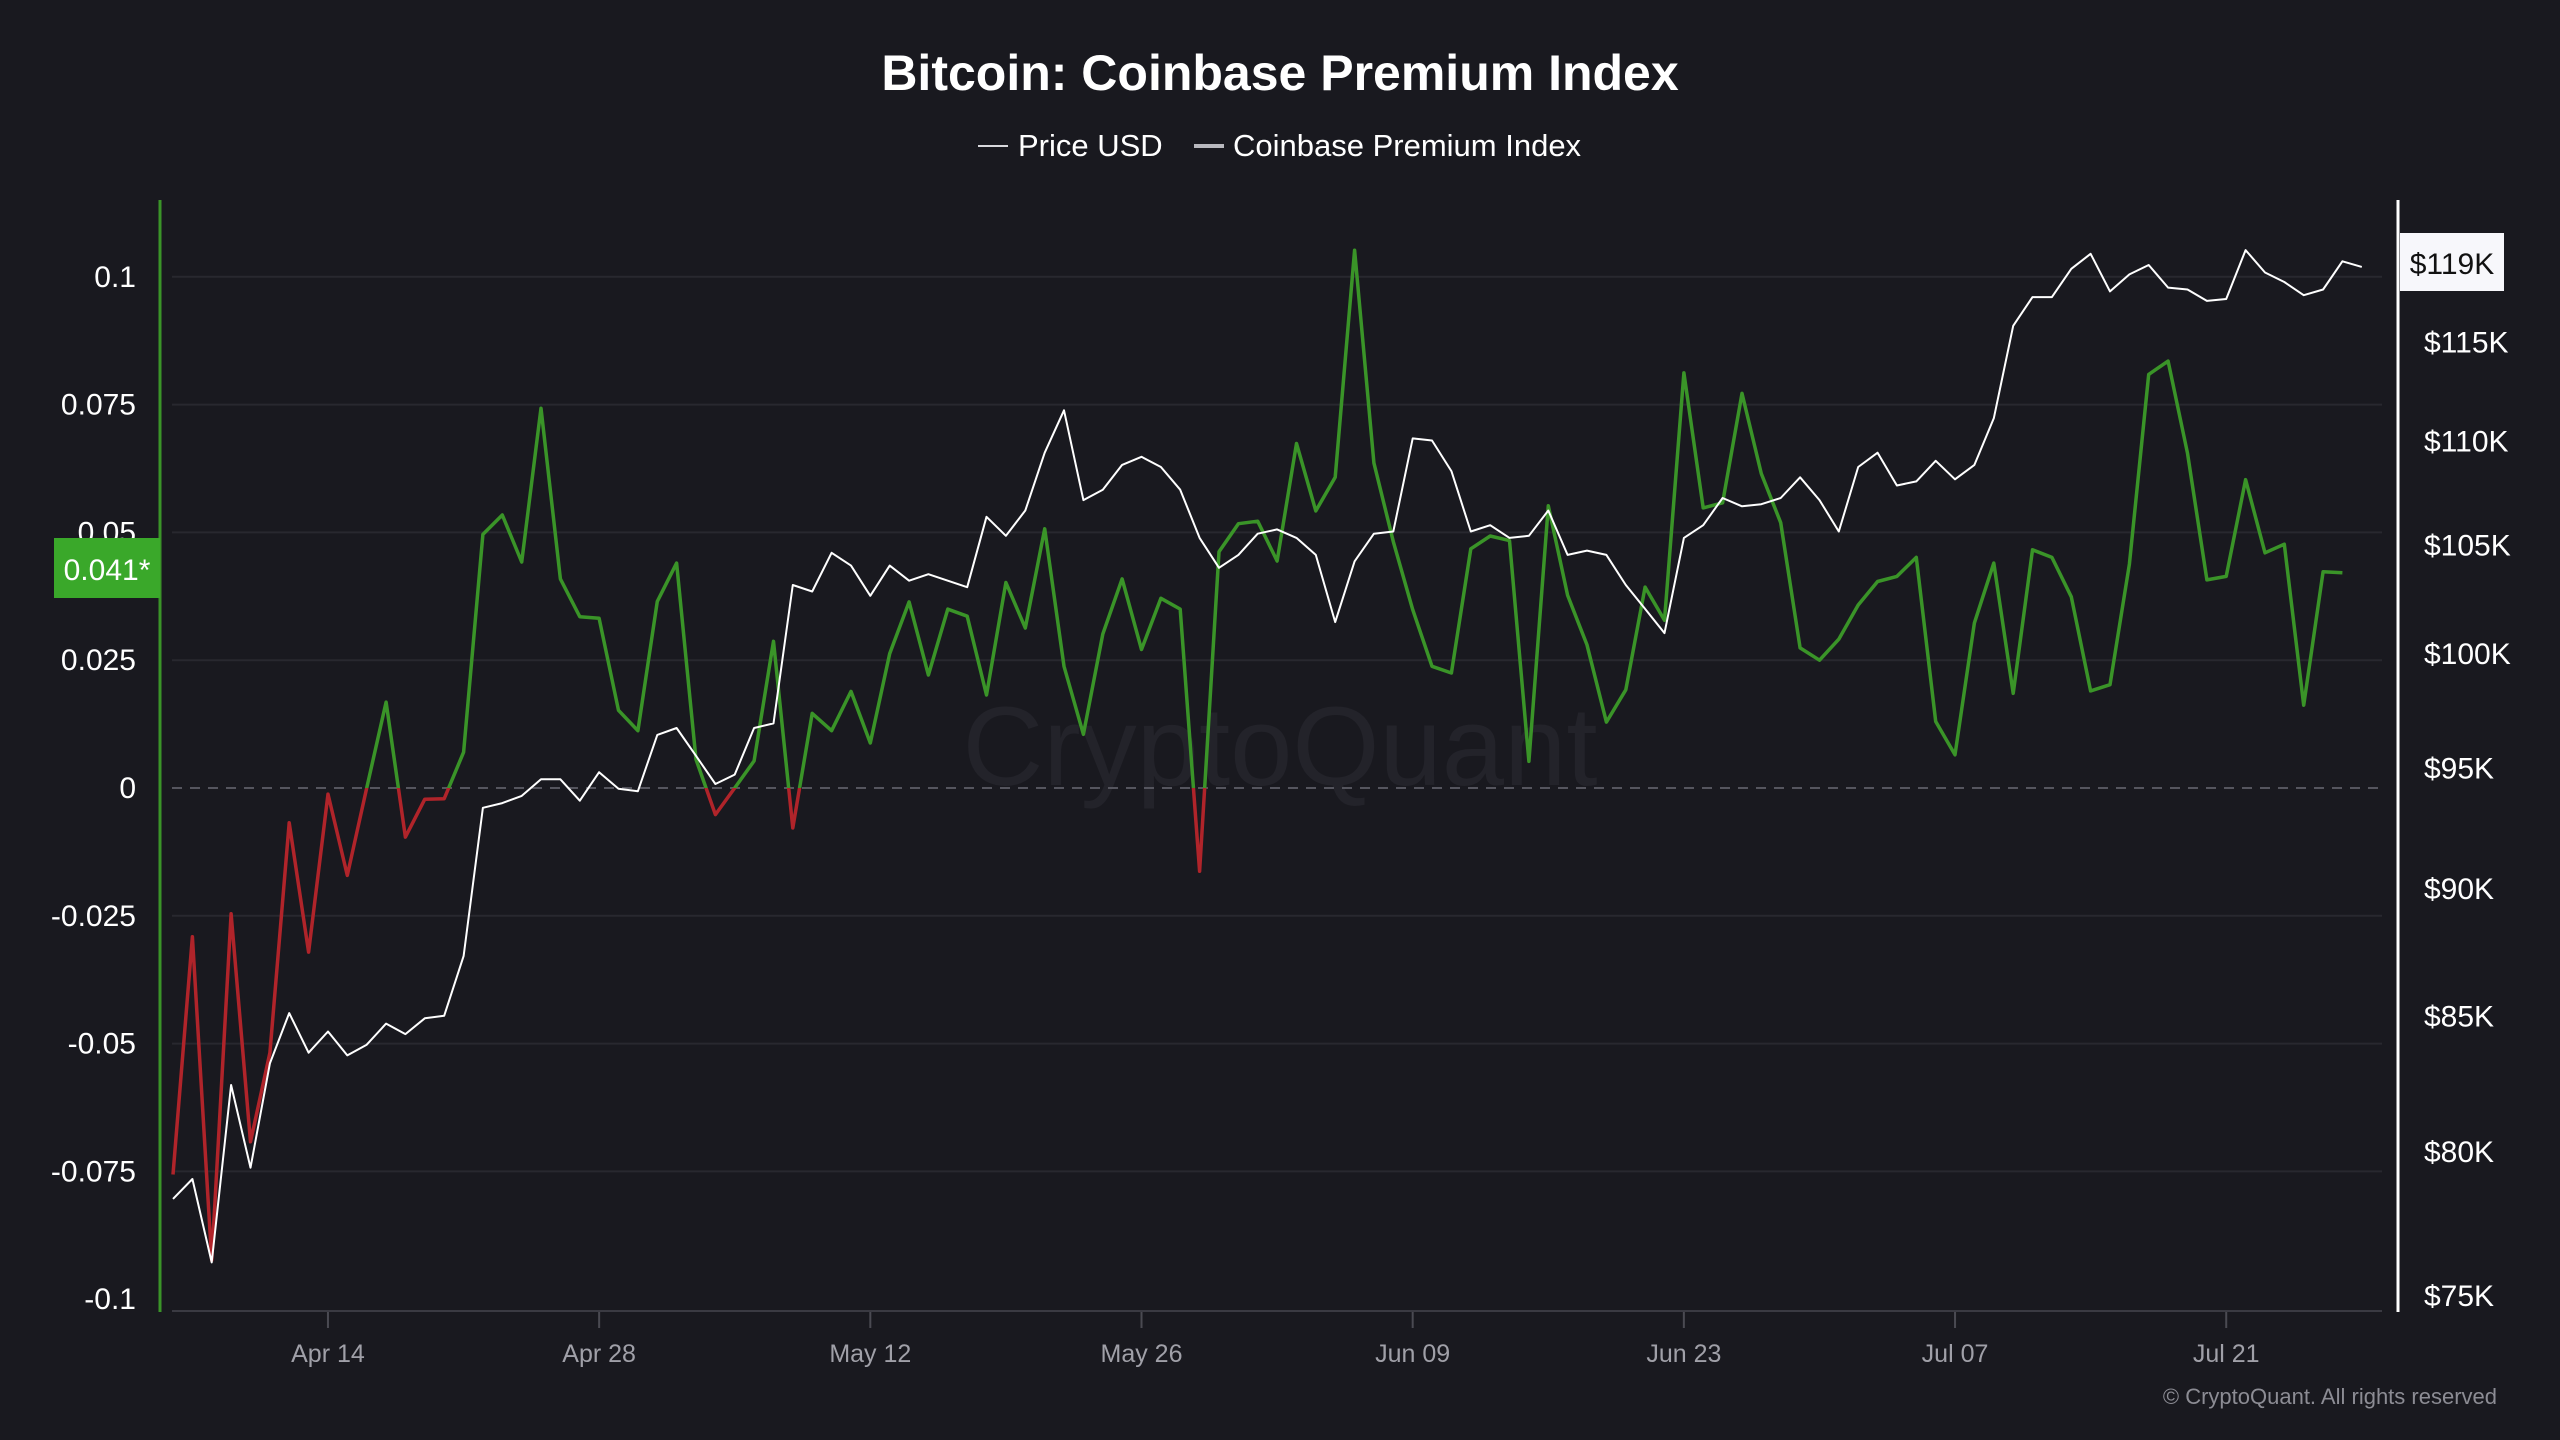  What do you see at coordinates (1090, 145) in the screenshot?
I see `legend-price-label: Price USD` at bounding box center [1090, 145].